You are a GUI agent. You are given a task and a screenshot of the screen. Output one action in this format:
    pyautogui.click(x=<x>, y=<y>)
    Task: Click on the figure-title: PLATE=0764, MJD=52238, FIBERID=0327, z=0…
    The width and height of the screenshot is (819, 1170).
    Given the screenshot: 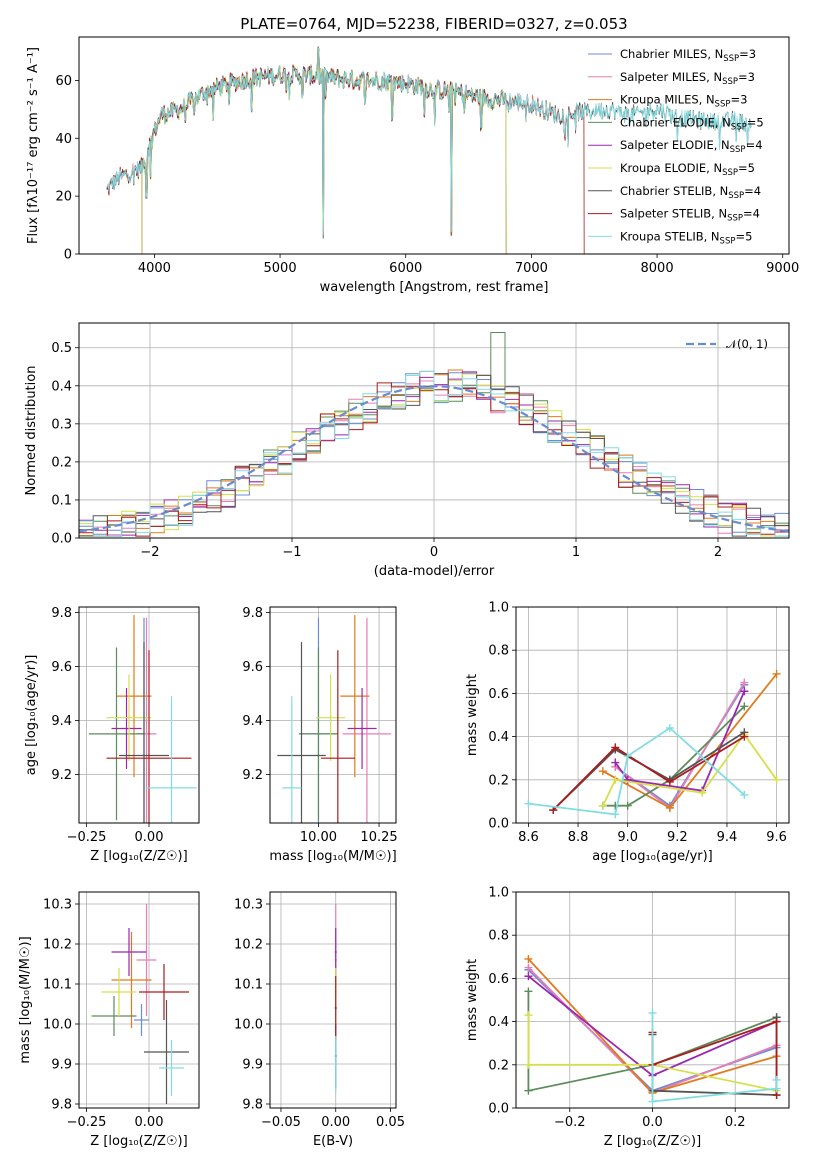 What is the action you would take?
    pyautogui.click(x=433, y=24)
    